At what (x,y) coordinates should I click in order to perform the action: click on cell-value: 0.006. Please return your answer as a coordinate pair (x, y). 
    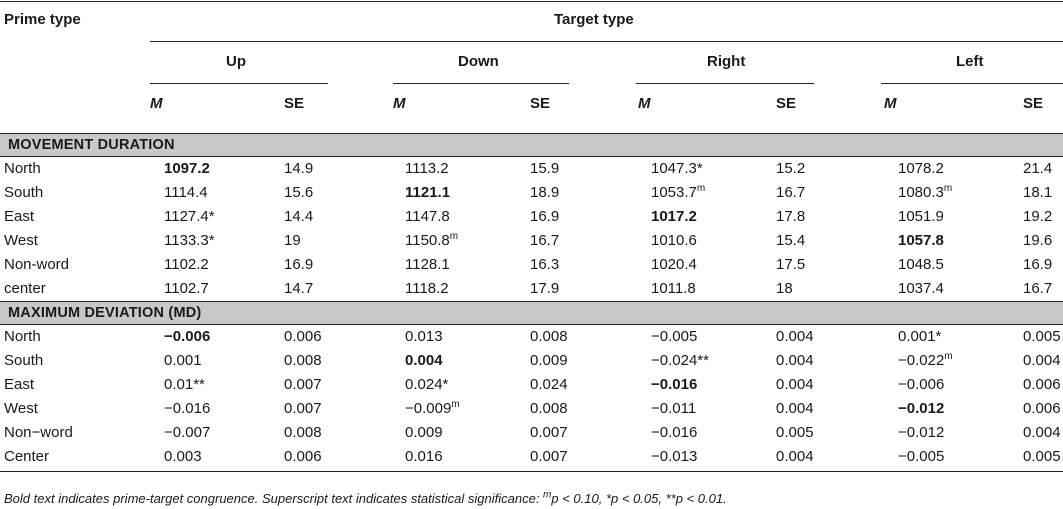
    Looking at the image, I should click on (303, 456).